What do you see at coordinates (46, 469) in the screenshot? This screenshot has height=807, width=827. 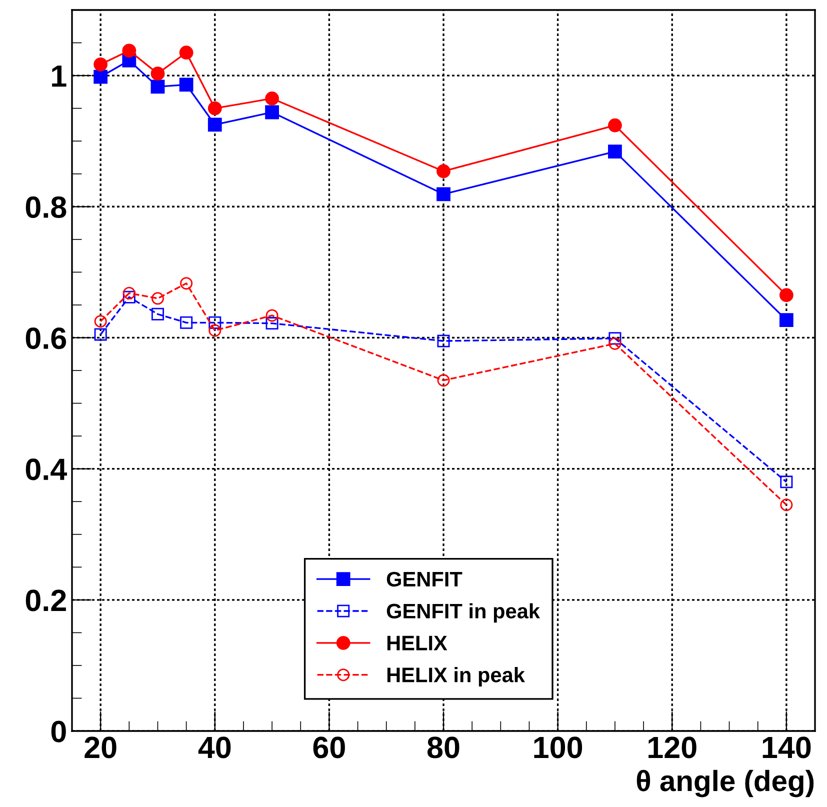 I see `y-tick-label: 0.4` at bounding box center [46, 469].